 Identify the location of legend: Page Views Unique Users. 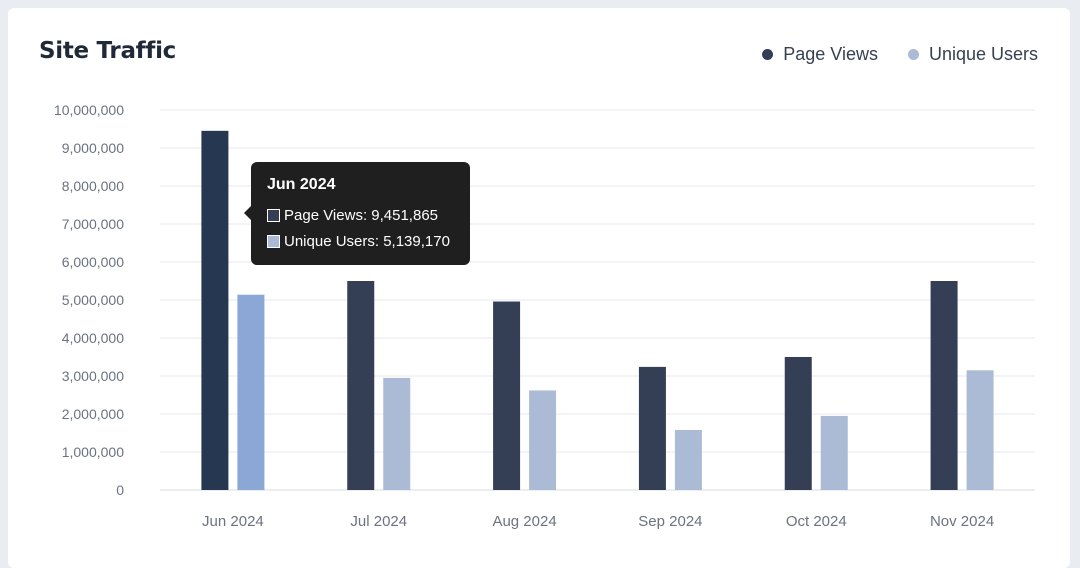
(900, 54).